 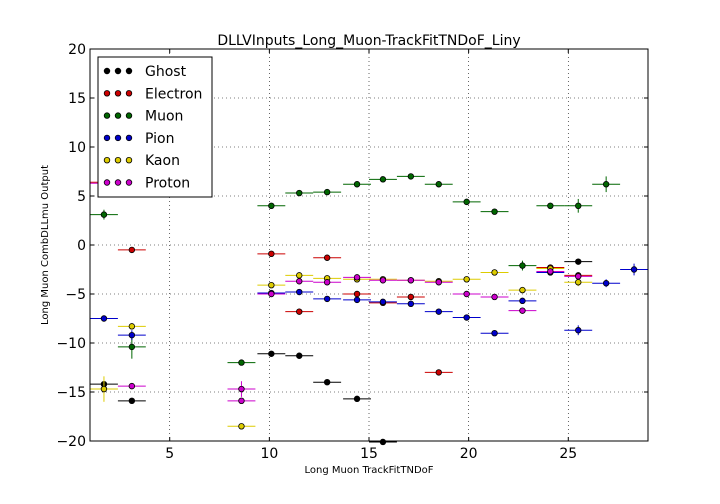 What do you see at coordinates (167, 184) in the screenshot?
I see `legend-label: Proton` at bounding box center [167, 184].